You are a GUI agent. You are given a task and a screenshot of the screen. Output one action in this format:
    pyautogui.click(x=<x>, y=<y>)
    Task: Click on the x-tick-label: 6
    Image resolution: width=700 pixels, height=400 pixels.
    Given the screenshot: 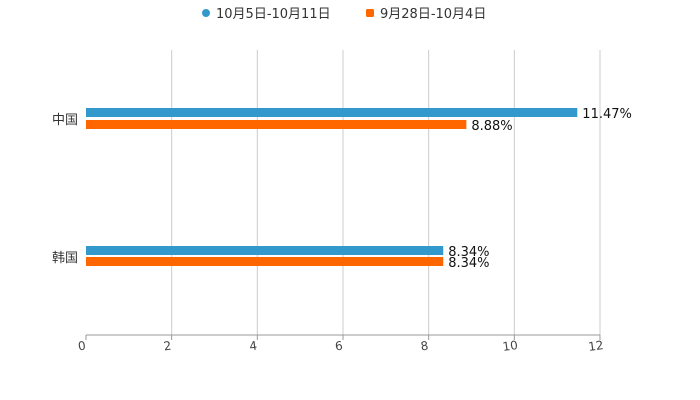 What is the action you would take?
    pyautogui.click(x=339, y=346)
    